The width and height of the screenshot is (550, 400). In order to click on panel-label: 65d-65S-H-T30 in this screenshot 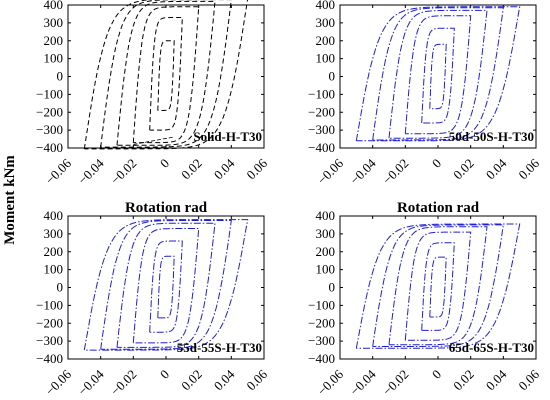, I will do `click(491, 347)`.